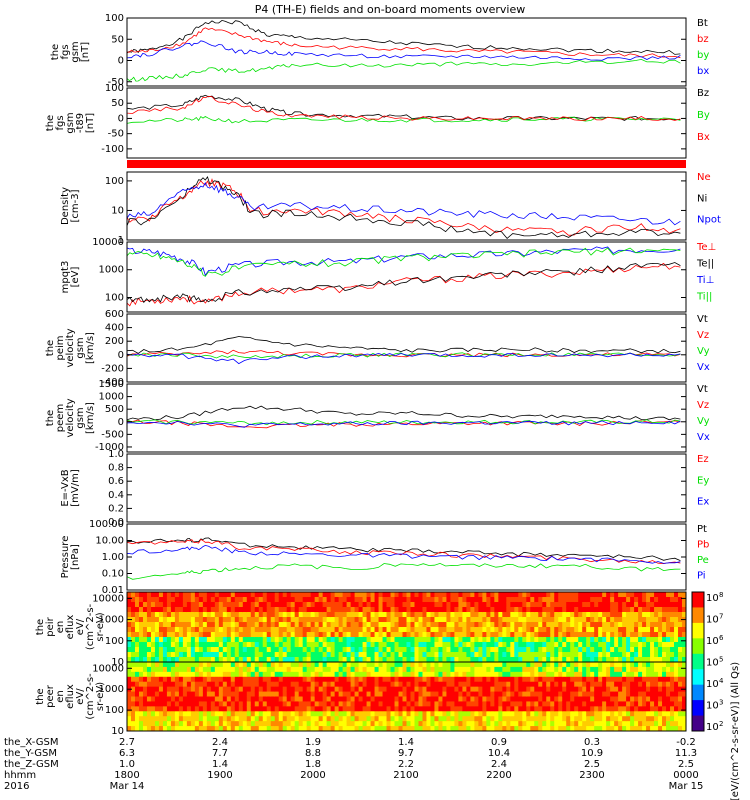  What do you see at coordinates (65, 277) in the screenshot?
I see `y-axis-label: mpqt3` at bounding box center [65, 277].